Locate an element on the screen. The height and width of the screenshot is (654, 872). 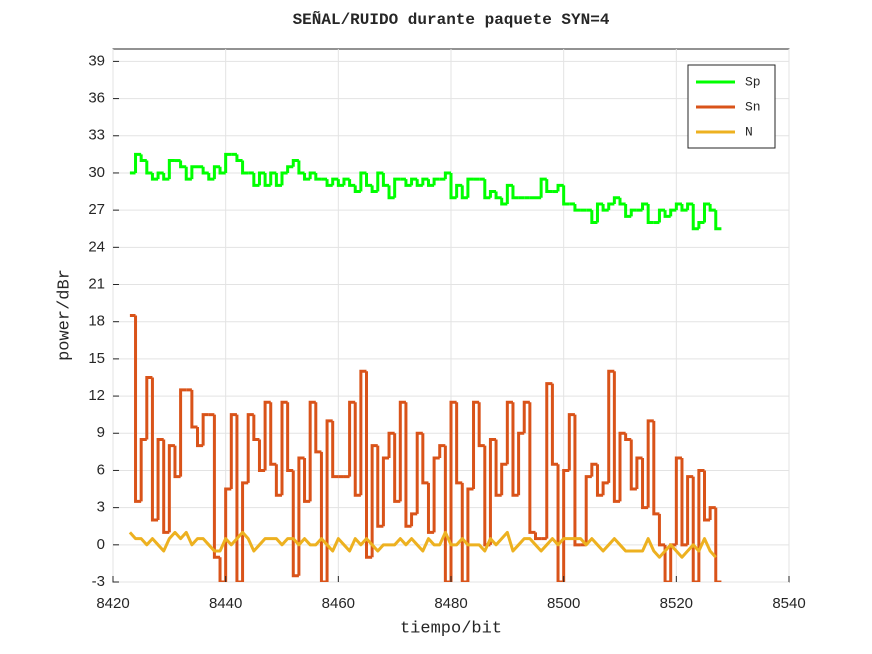
x-tick-label: 8480 is located at coordinates (450, 603).